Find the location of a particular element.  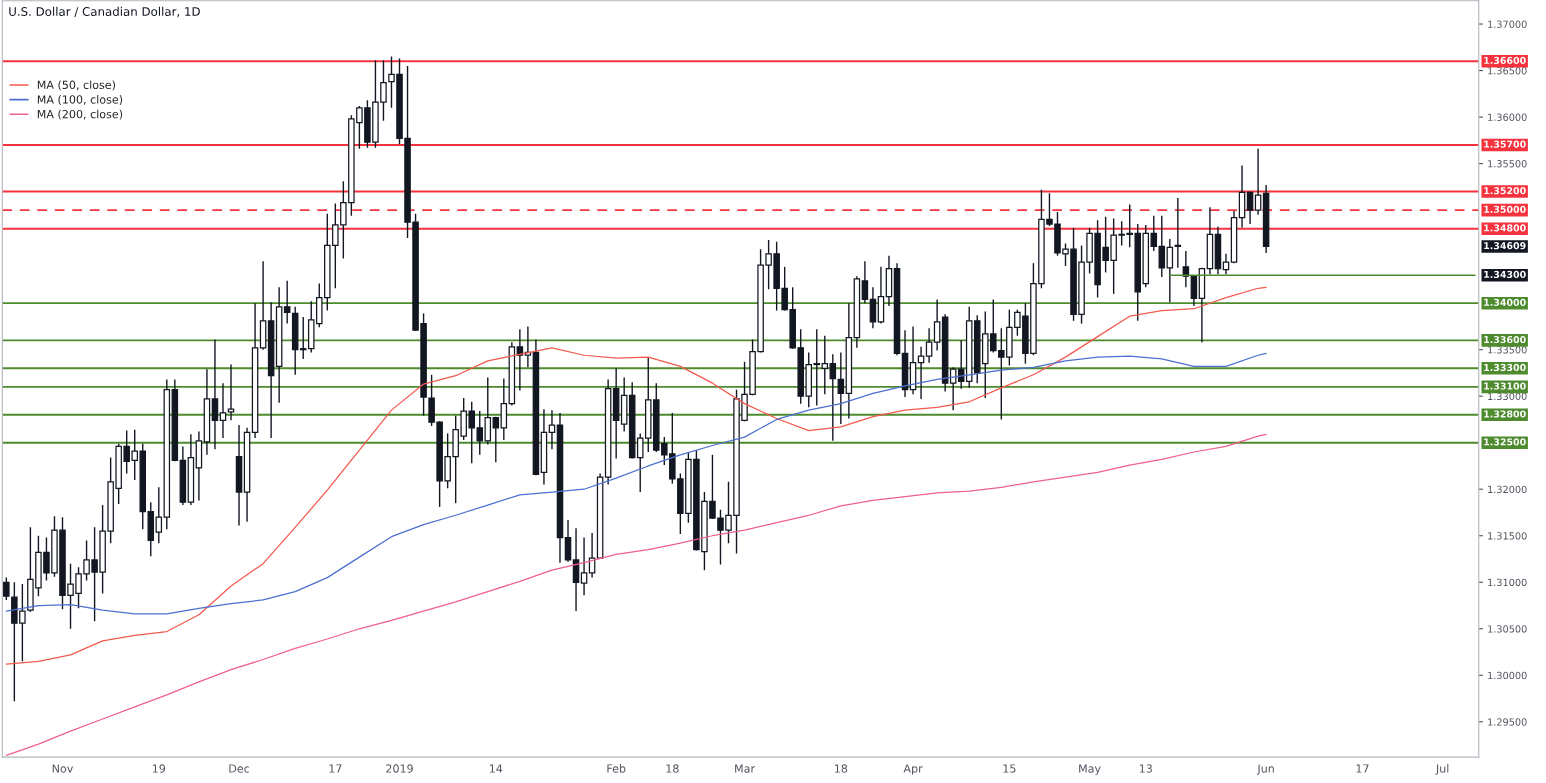

x-tick-label: 19 is located at coordinates (159, 768).